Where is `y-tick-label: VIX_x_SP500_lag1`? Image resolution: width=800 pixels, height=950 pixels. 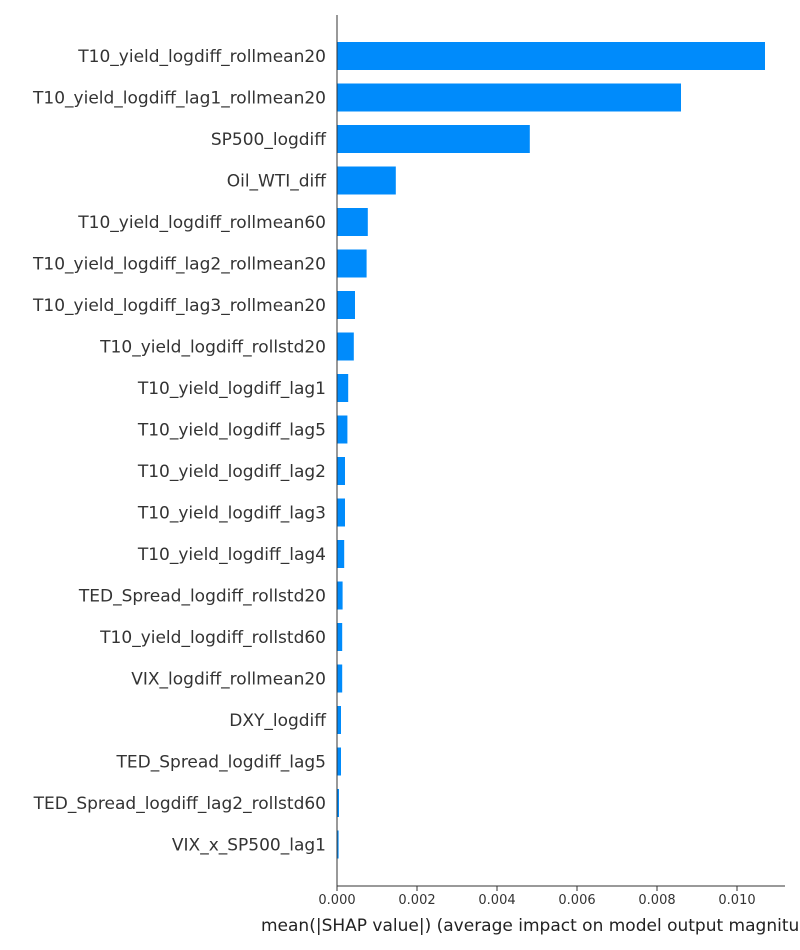 y-tick-label: VIX_x_SP500_lag1 is located at coordinates (249, 846).